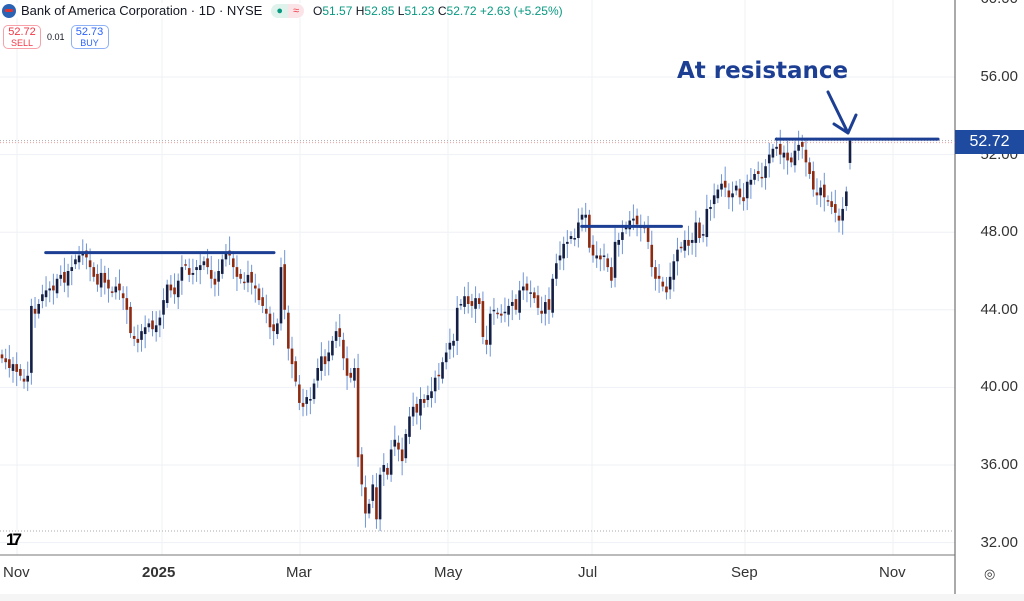 Image resolution: width=1024 pixels, height=601 pixels. What do you see at coordinates (89, 37) in the screenshot?
I see `buy-button: 52.73 BUY` at bounding box center [89, 37].